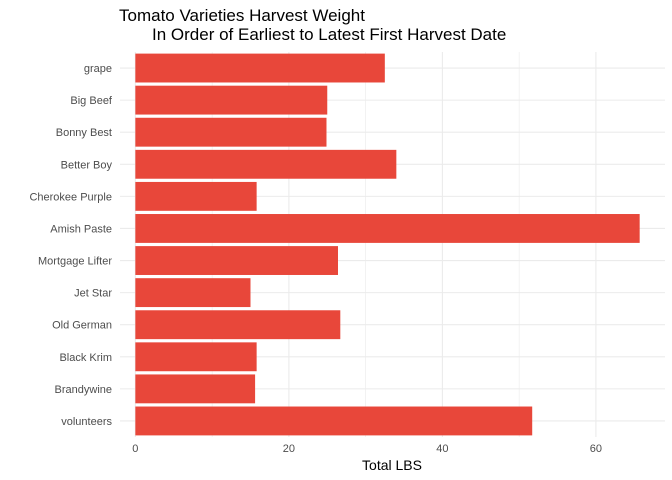 This screenshot has width=672, height=480. What do you see at coordinates (83, 390) in the screenshot?
I see `y-tick-label: Brandywine` at bounding box center [83, 390].